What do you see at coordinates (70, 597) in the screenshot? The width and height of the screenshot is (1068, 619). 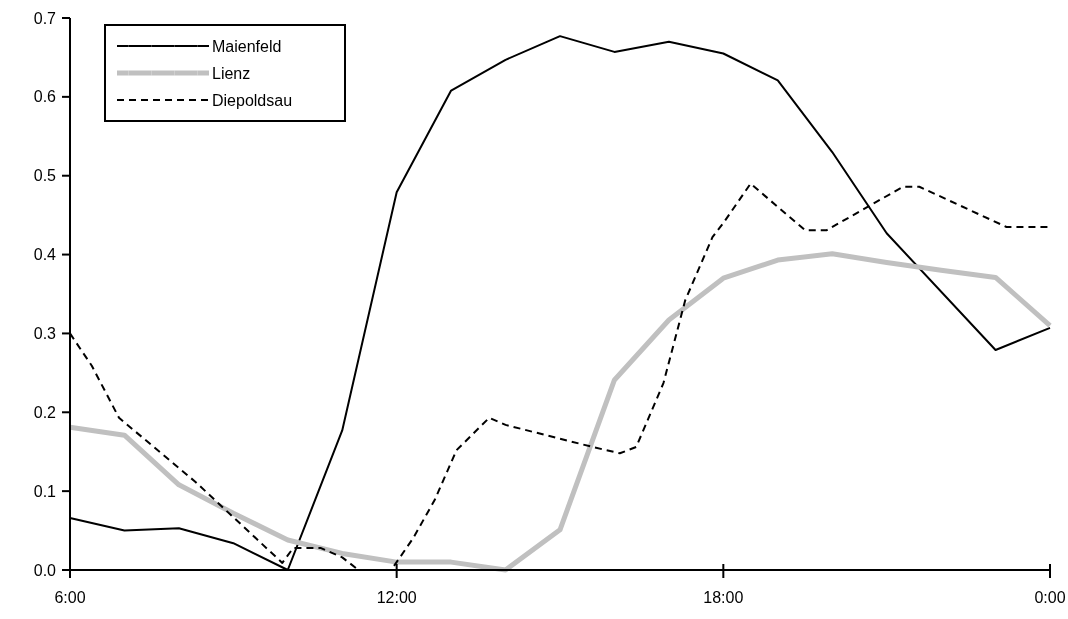 I see `x-tick-label: 6:00` at bounding box center [70, 597].